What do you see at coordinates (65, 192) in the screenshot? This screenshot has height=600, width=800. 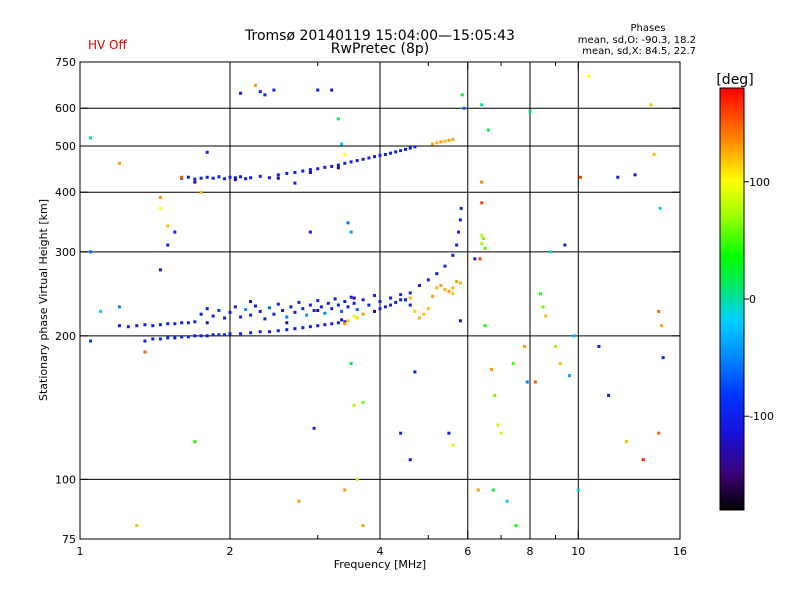 I see `y-tick-label: 400` at bounding box center [65, 192].